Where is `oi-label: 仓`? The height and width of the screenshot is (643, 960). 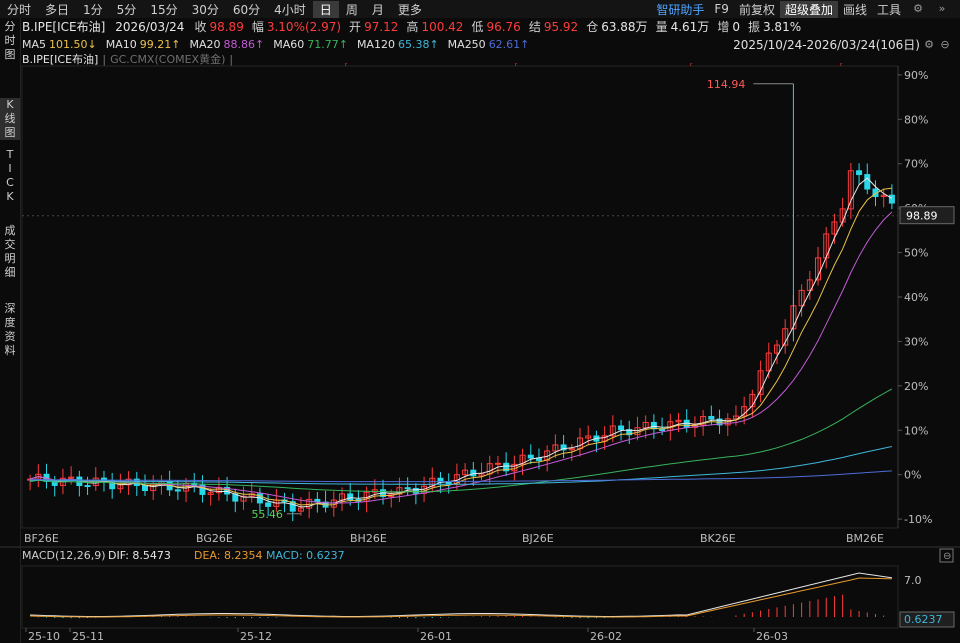 oi-label: 仓 is located at coordinates (592, 27).